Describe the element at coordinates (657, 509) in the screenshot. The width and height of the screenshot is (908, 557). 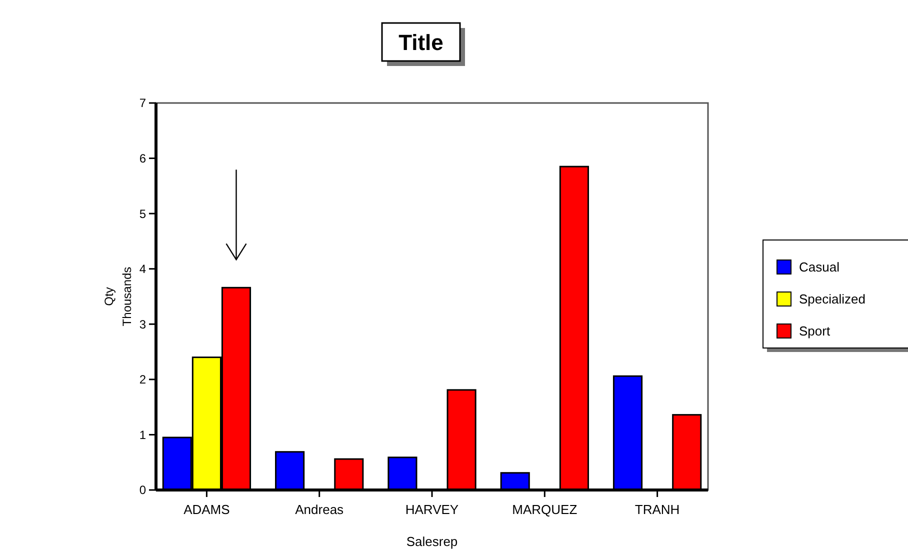
I see `x-tick-label: TRANH` at that location.